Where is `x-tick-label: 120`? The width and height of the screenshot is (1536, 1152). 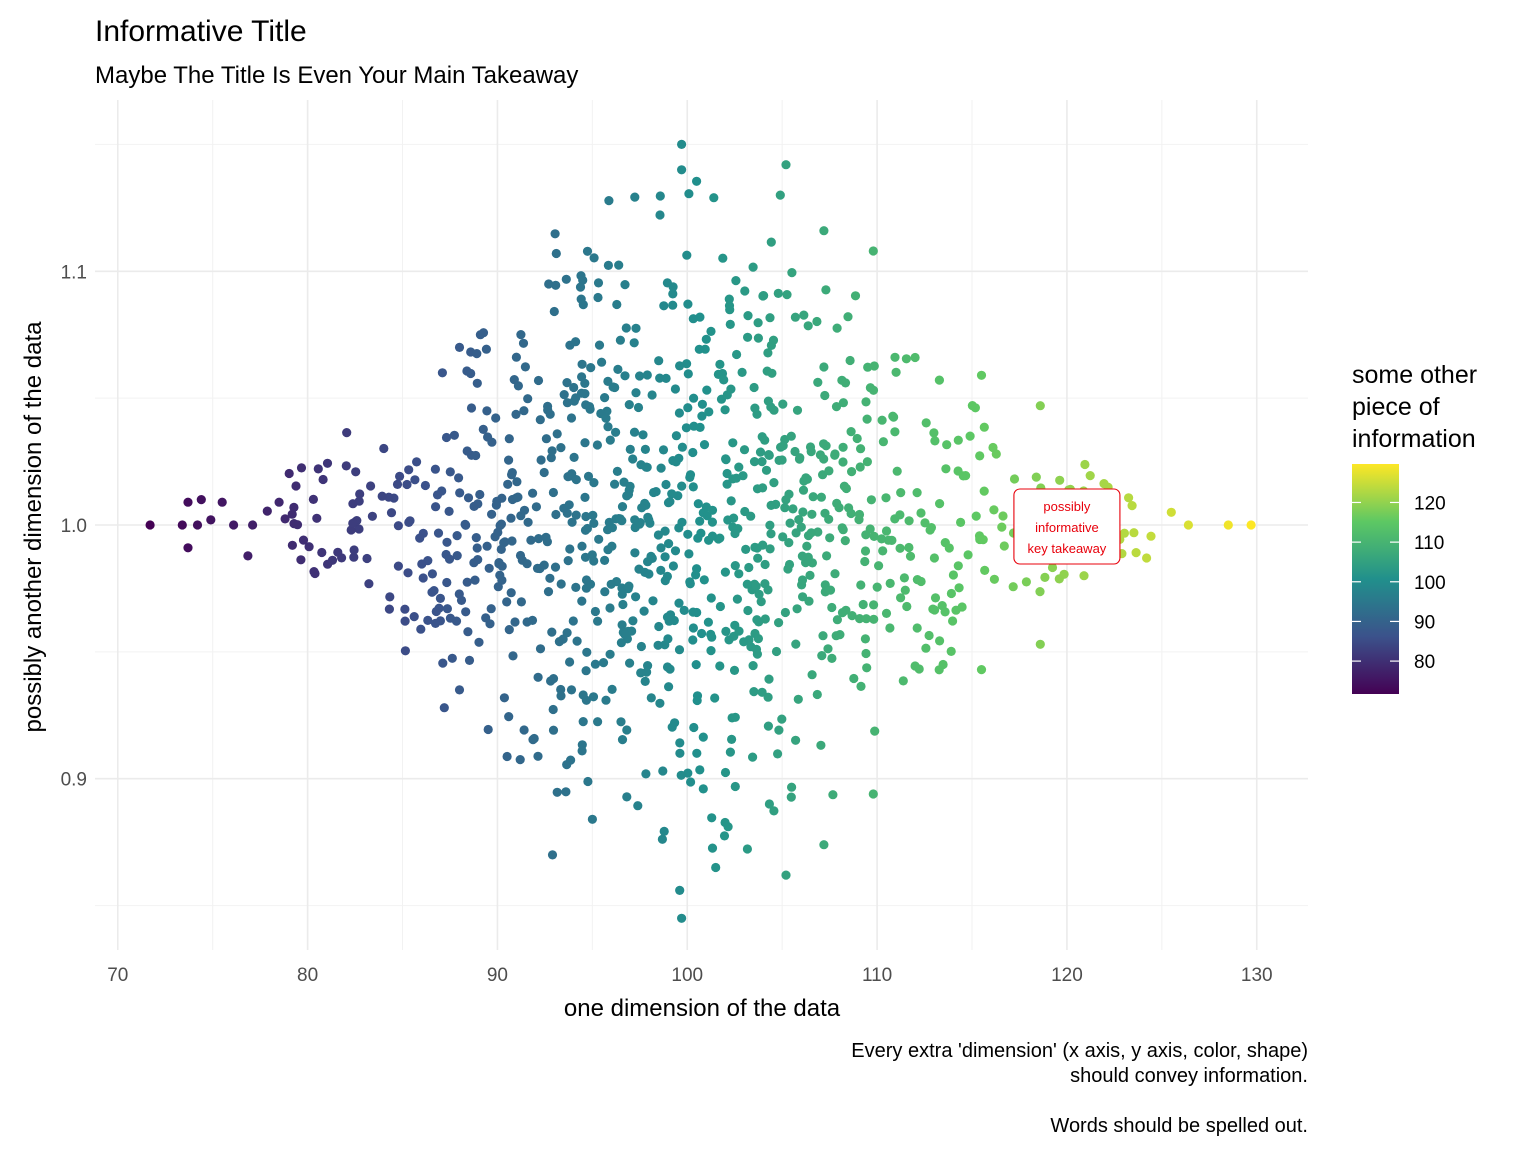 x-tick-label: 120 is located at coordinates (1067, 975).